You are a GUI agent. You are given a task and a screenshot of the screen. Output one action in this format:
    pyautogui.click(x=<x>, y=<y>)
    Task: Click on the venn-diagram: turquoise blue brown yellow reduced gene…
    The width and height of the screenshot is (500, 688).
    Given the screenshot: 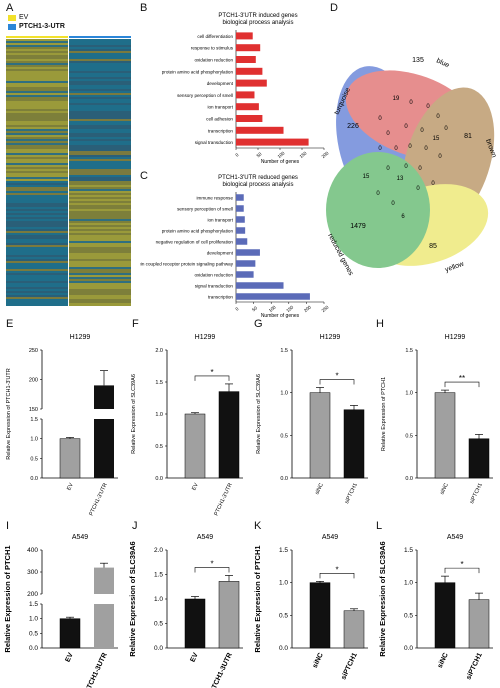 What is the action you would take?
    pyautogui.click(x=411, y=167)
    